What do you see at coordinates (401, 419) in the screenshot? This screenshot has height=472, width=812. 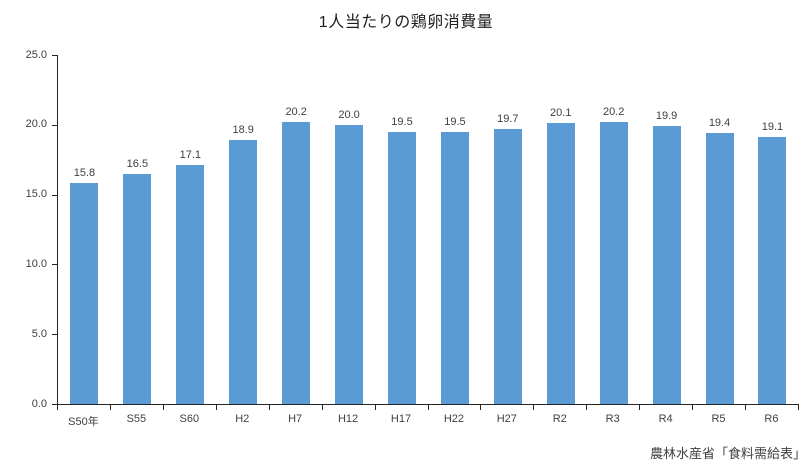 I see `x-axis-label: H17` at bounding box center [401, 419].